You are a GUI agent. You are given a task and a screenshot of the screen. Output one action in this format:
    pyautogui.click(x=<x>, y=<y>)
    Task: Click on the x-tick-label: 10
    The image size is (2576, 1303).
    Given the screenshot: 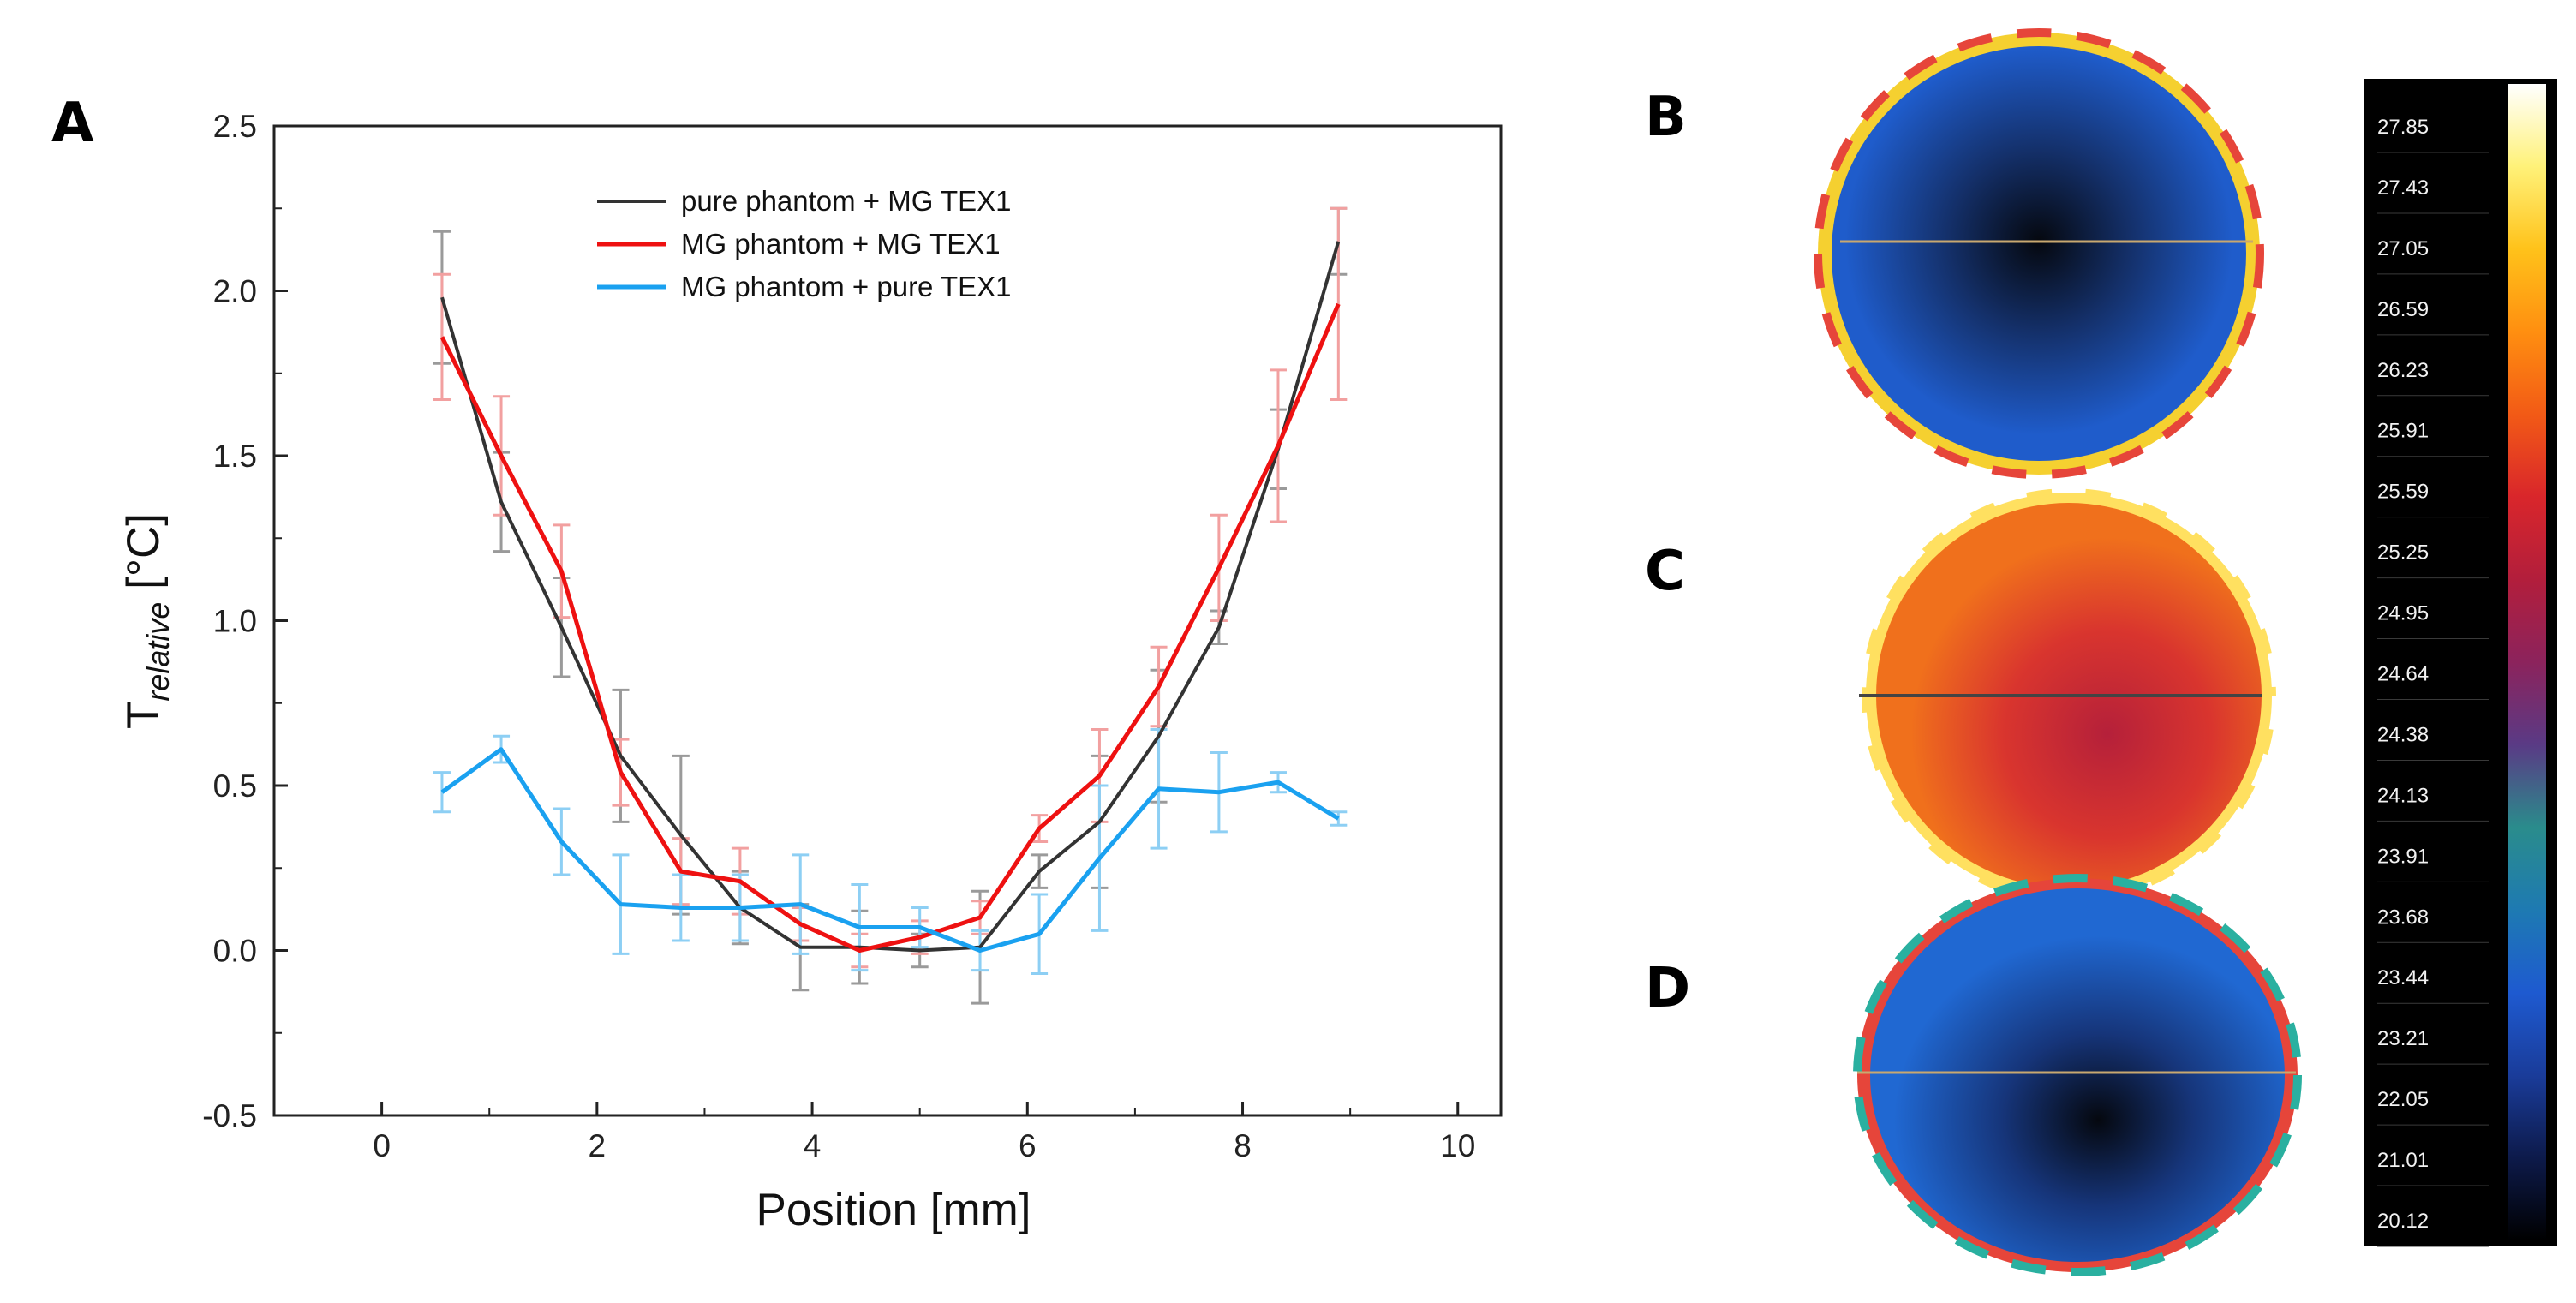 What is the action you would take?
    pyautogui.click(x=1458, y=1145)
    